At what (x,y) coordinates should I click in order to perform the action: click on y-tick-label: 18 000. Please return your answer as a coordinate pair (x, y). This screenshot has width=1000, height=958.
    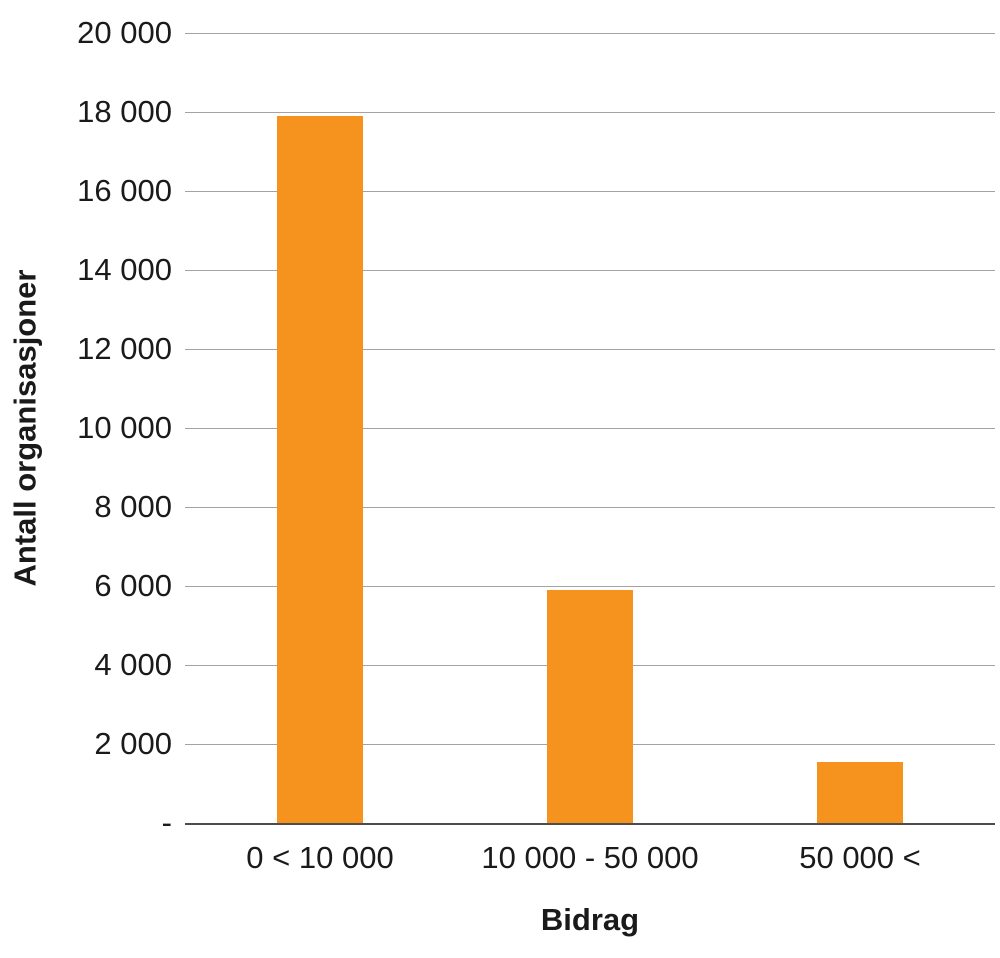
    Looking at the image, I should click on (124, 111).